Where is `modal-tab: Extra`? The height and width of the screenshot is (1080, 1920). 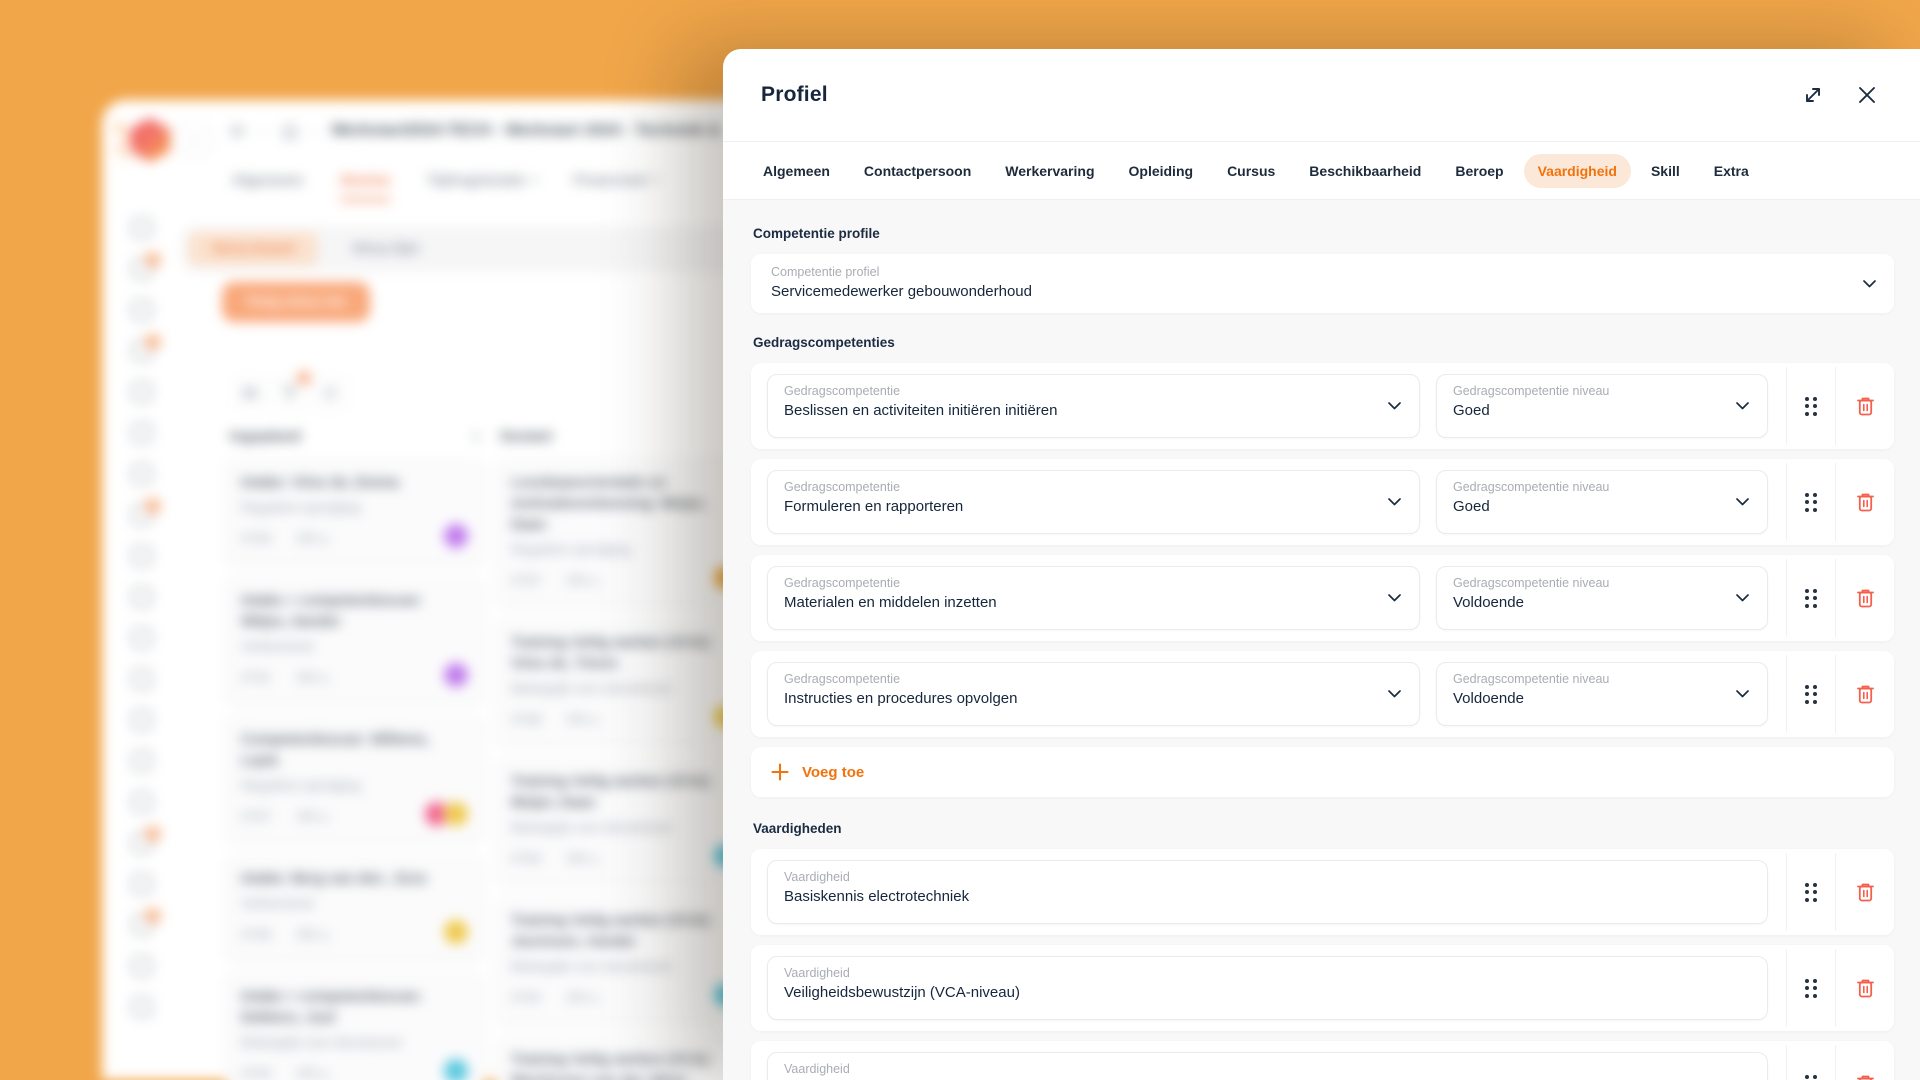
modal-tab: Extra is located at coordinates (1731, 170).